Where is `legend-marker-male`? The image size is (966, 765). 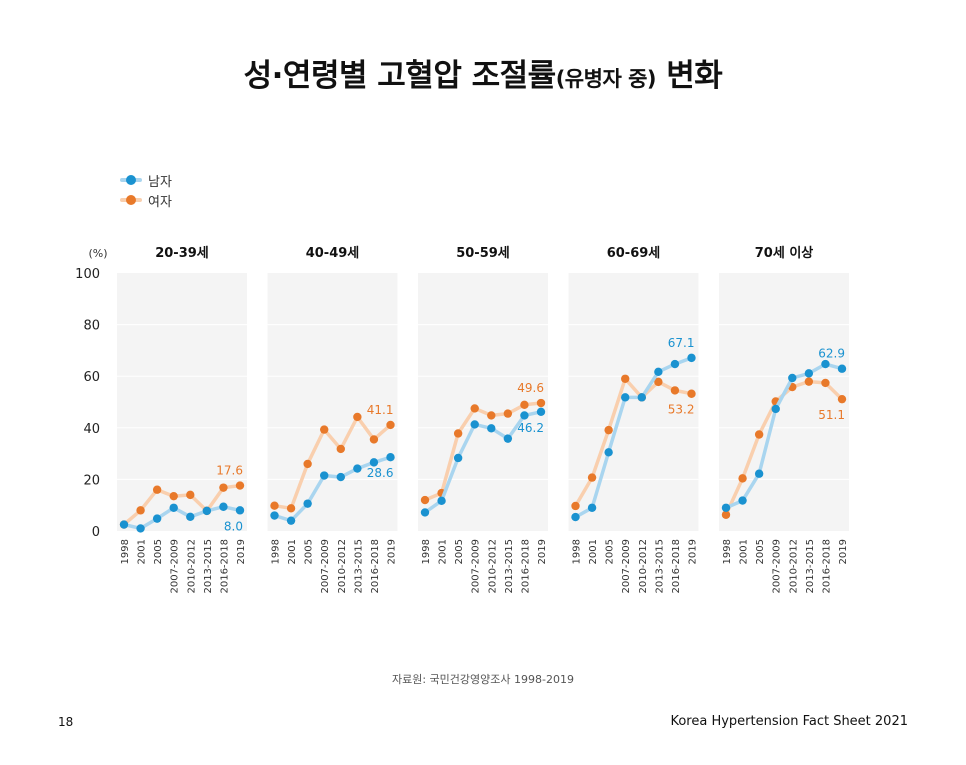
legend-marker-male is located at coordinates (131, 180).